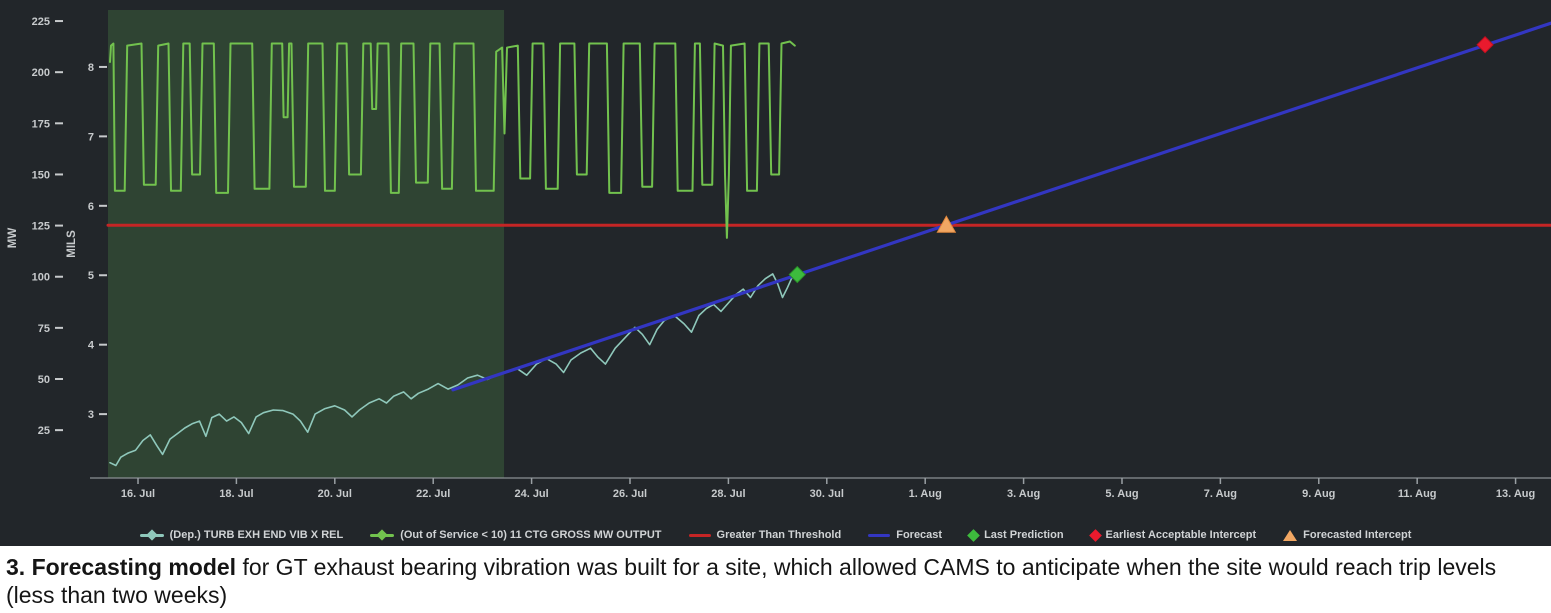 Image resolution: width=1551 pixels, height=613 pixels. I want to click on legend-item-earliest-acceptable-intercept: Earliest Acceptable Intercept, so click(1172, 535).